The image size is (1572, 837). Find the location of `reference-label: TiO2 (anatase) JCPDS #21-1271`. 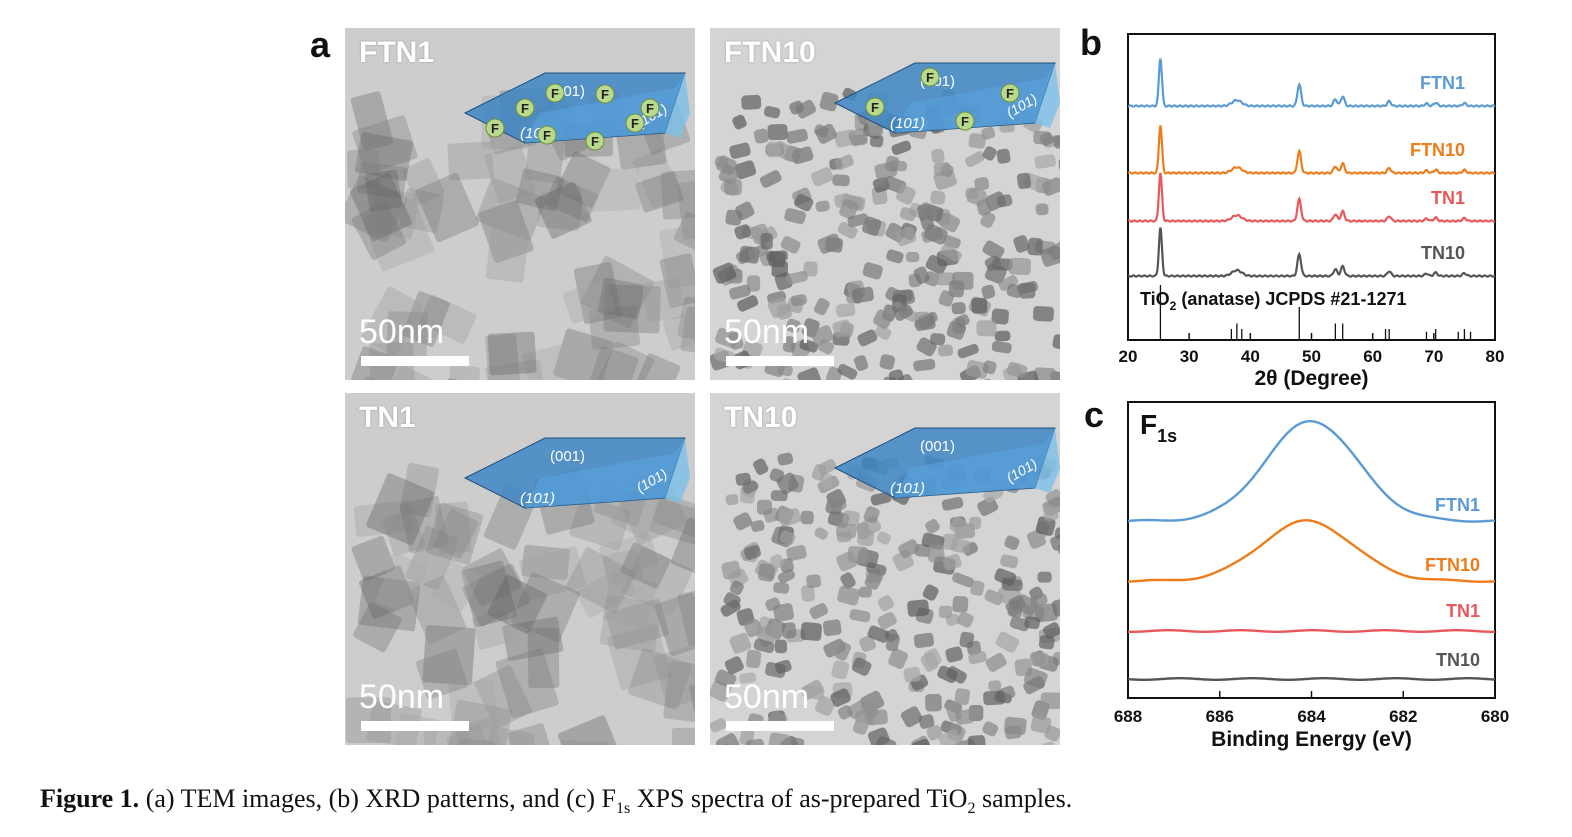

reference-label: TiO2 (anatase) JCPDS #21-1271 is located at coordinates (1273, 301).